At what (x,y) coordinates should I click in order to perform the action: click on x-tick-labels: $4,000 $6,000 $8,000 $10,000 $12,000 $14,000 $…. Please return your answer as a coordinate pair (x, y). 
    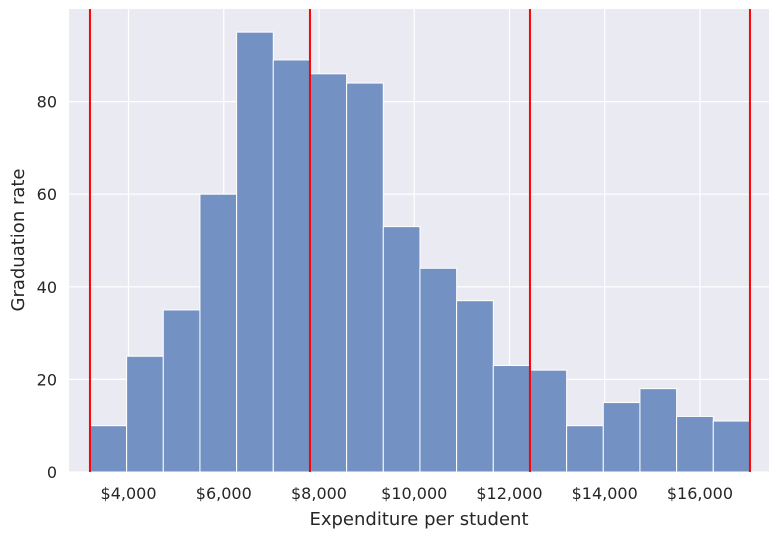
    Looking at the image, I should click on (417, 493).